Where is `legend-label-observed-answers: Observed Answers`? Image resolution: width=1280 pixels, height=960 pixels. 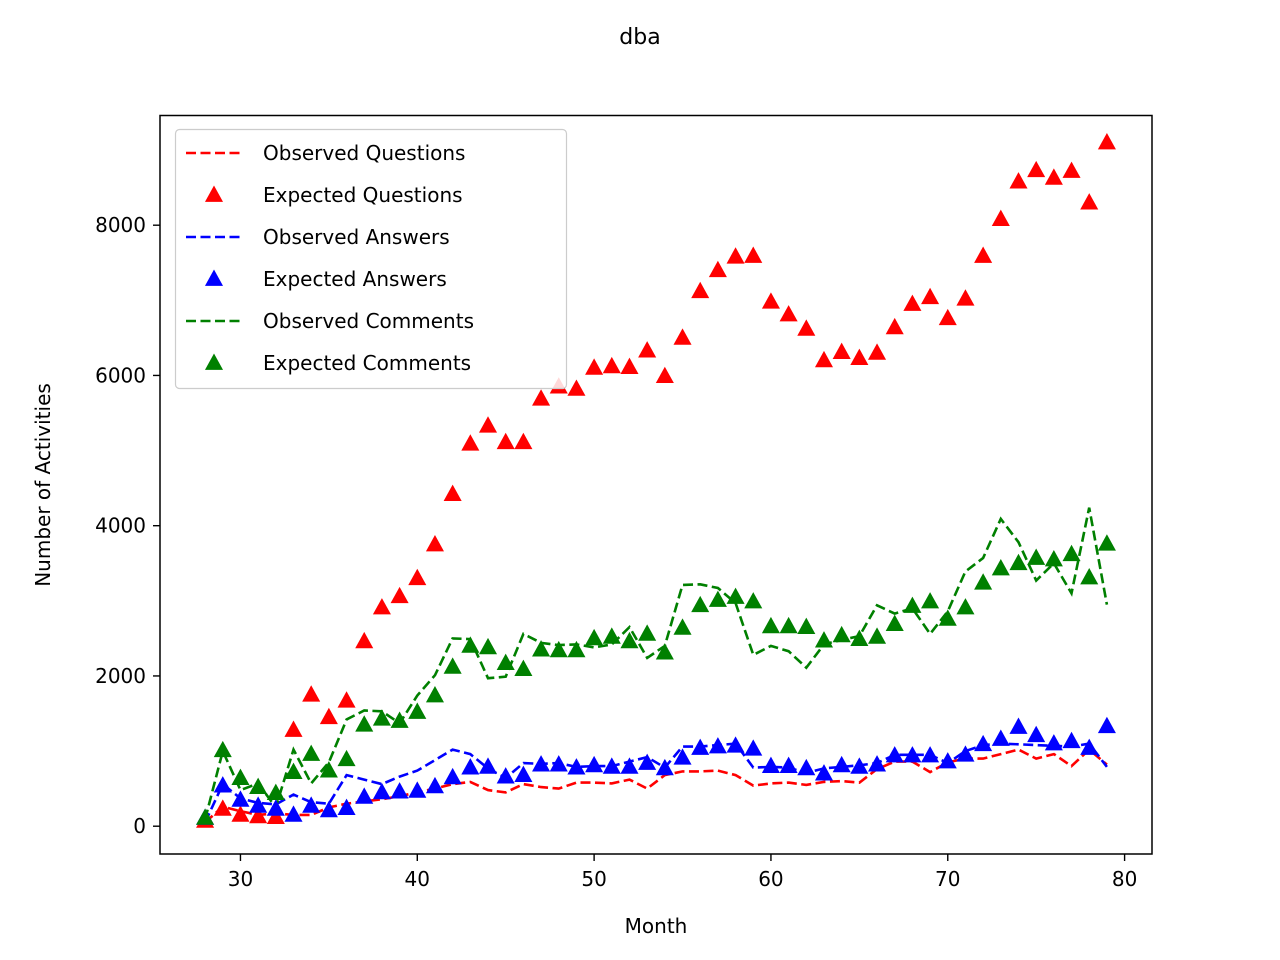
legend-label-observed-answers: Observed Answers is located at coordinates (356, 237).